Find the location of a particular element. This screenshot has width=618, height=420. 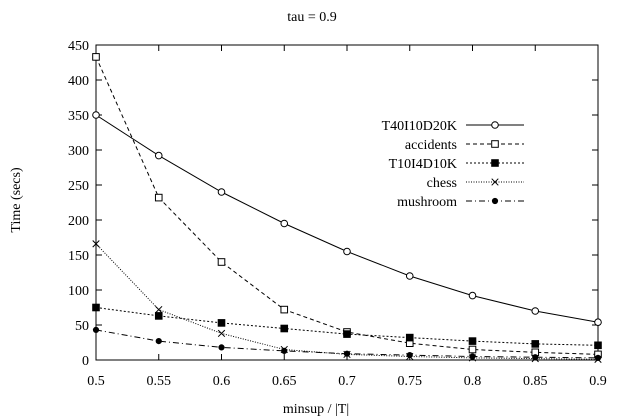

y-tick-label: 400 is located at coordinates (78, 81).